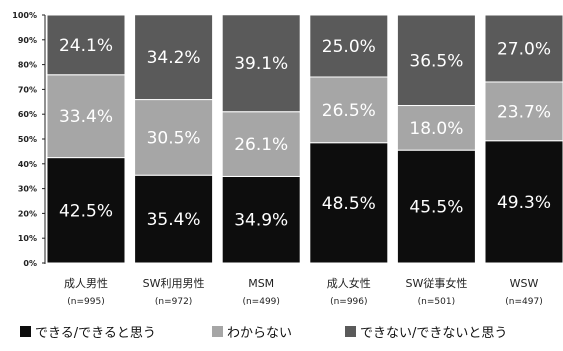 This screenshot has width=563, height=351. I want to click on x-category-sublabel: (n=499), so click(260, 302).